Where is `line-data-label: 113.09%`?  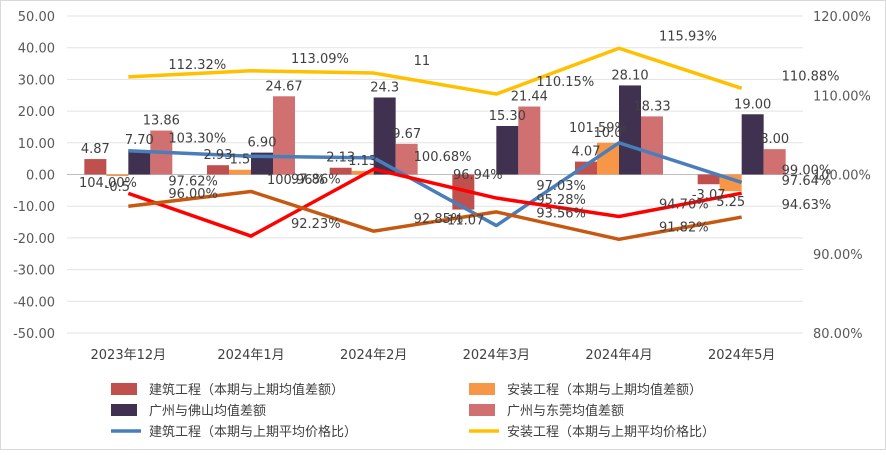
line-data-label: 113.09% is located at coordinates (320, 59).